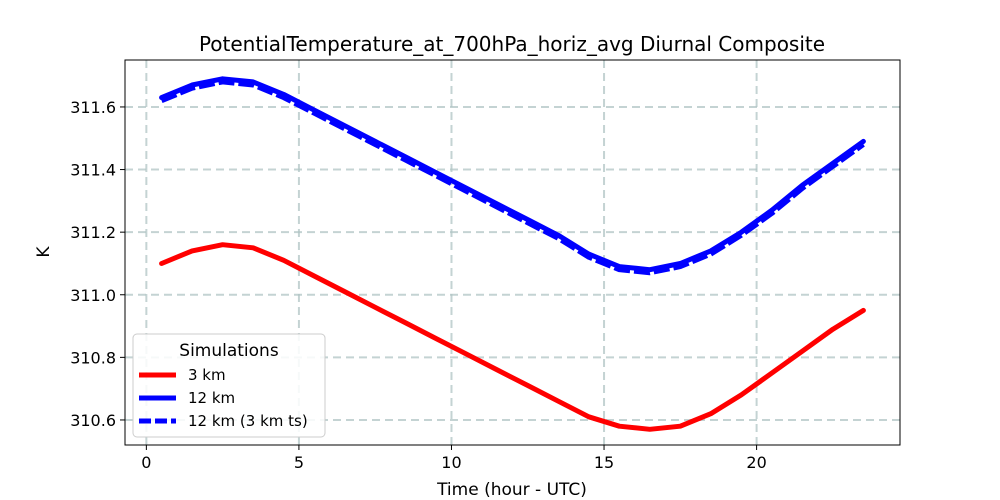 The height and width of the screenshot is (500, 1000). I want to click on legend: Simulations 3 km 12 km 12 km (3 km ts), so click(229, 385).